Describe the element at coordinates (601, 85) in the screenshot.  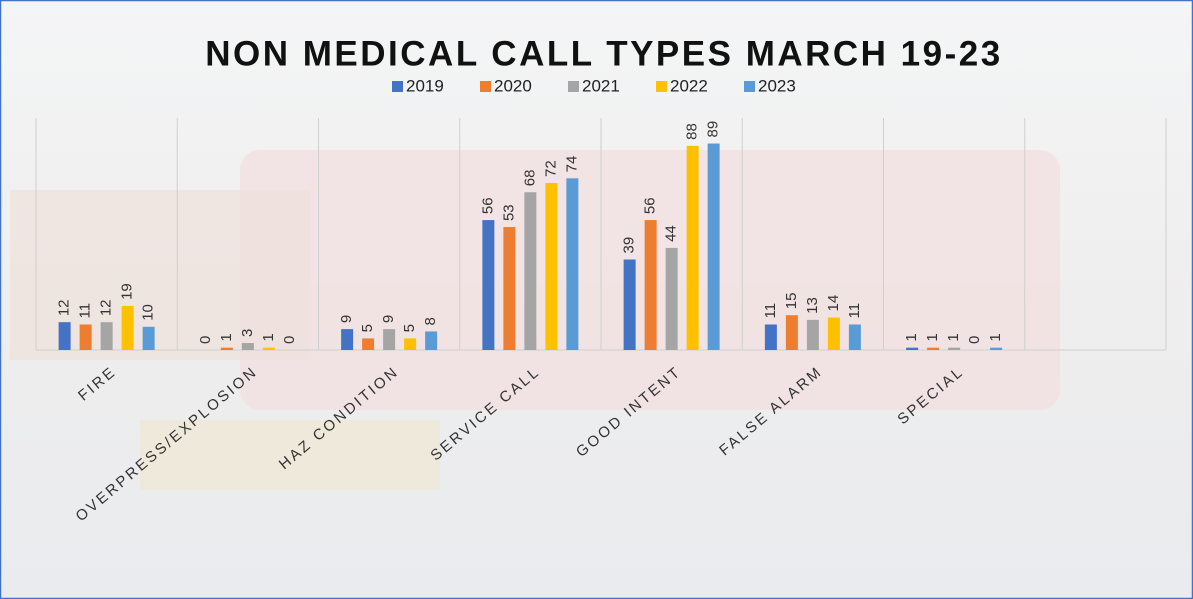
I see `legend-label: 2021` at that location.